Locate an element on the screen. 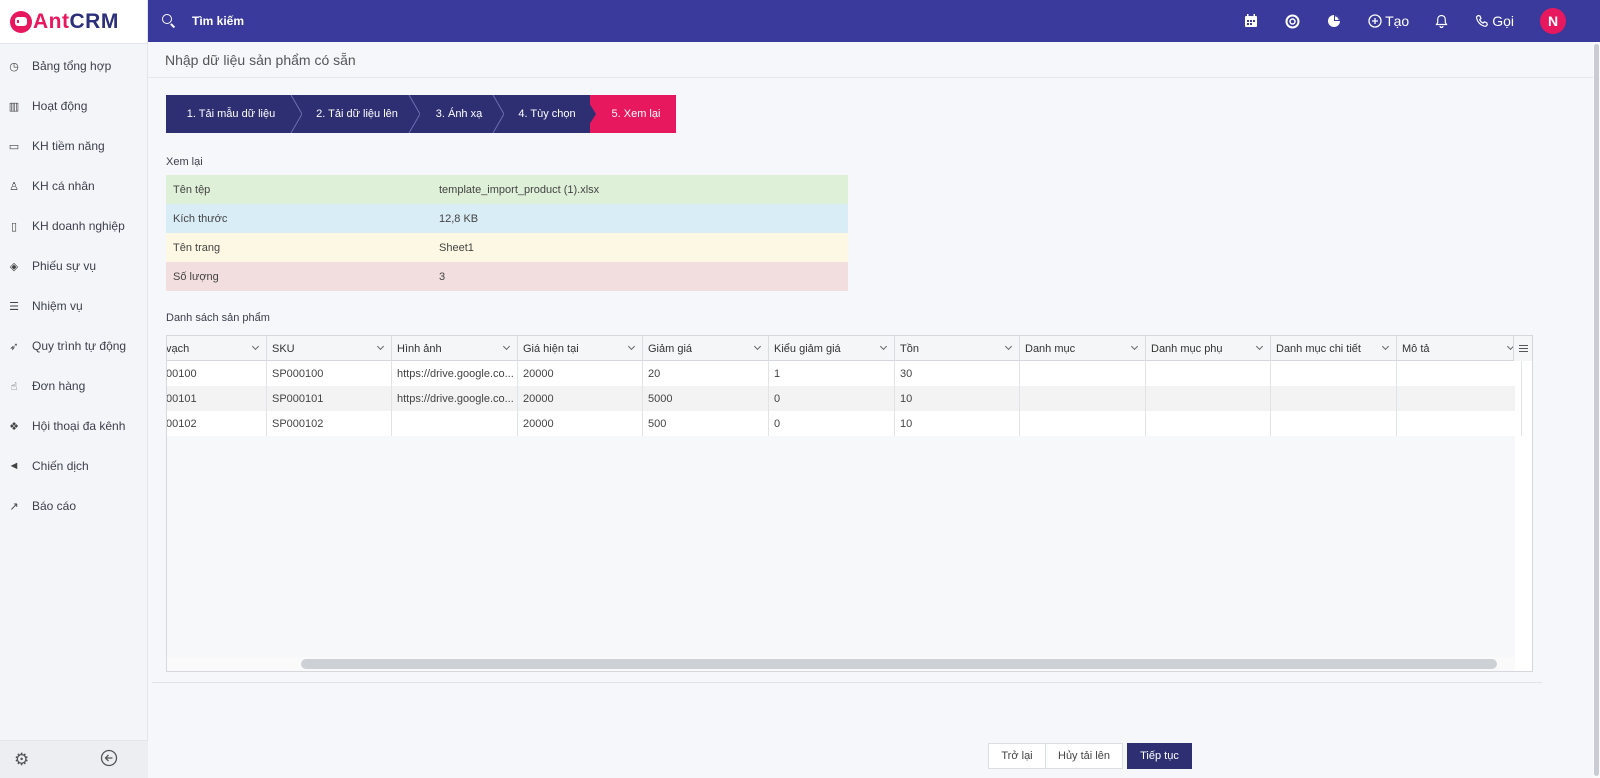  search-icon is located at coordinates (169, 21).